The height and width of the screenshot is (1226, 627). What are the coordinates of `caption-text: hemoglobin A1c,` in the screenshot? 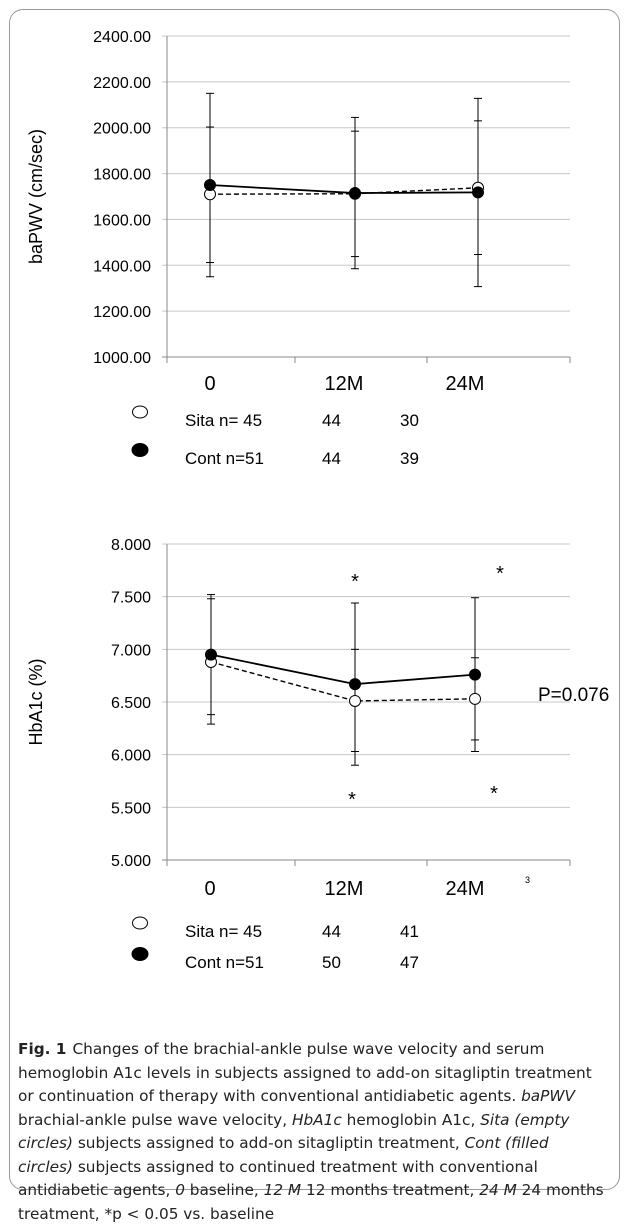 It's located at (411, 1119).